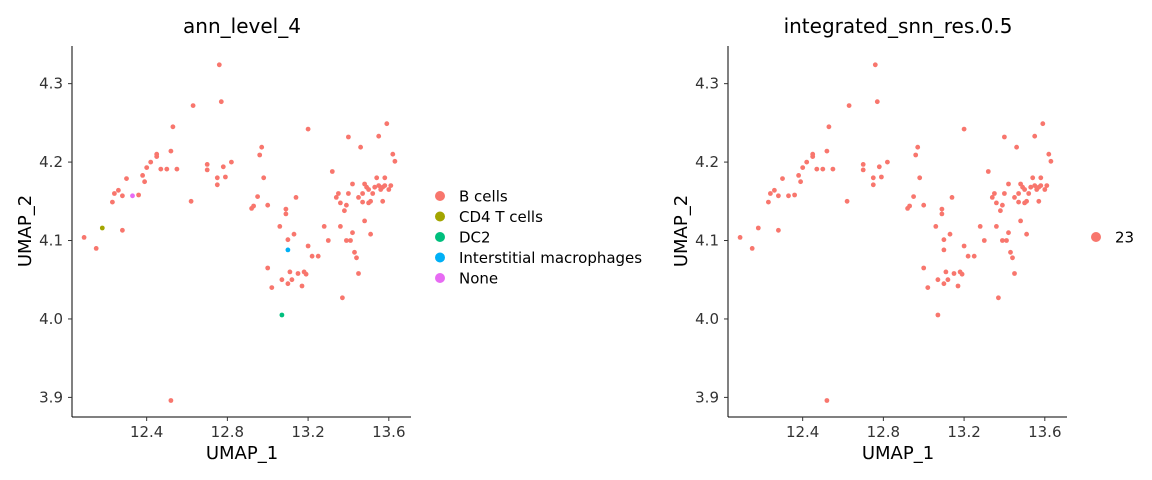 The image size is (1152, 480). I want to click on x-tick-label: 13.2, so click(307, 432).